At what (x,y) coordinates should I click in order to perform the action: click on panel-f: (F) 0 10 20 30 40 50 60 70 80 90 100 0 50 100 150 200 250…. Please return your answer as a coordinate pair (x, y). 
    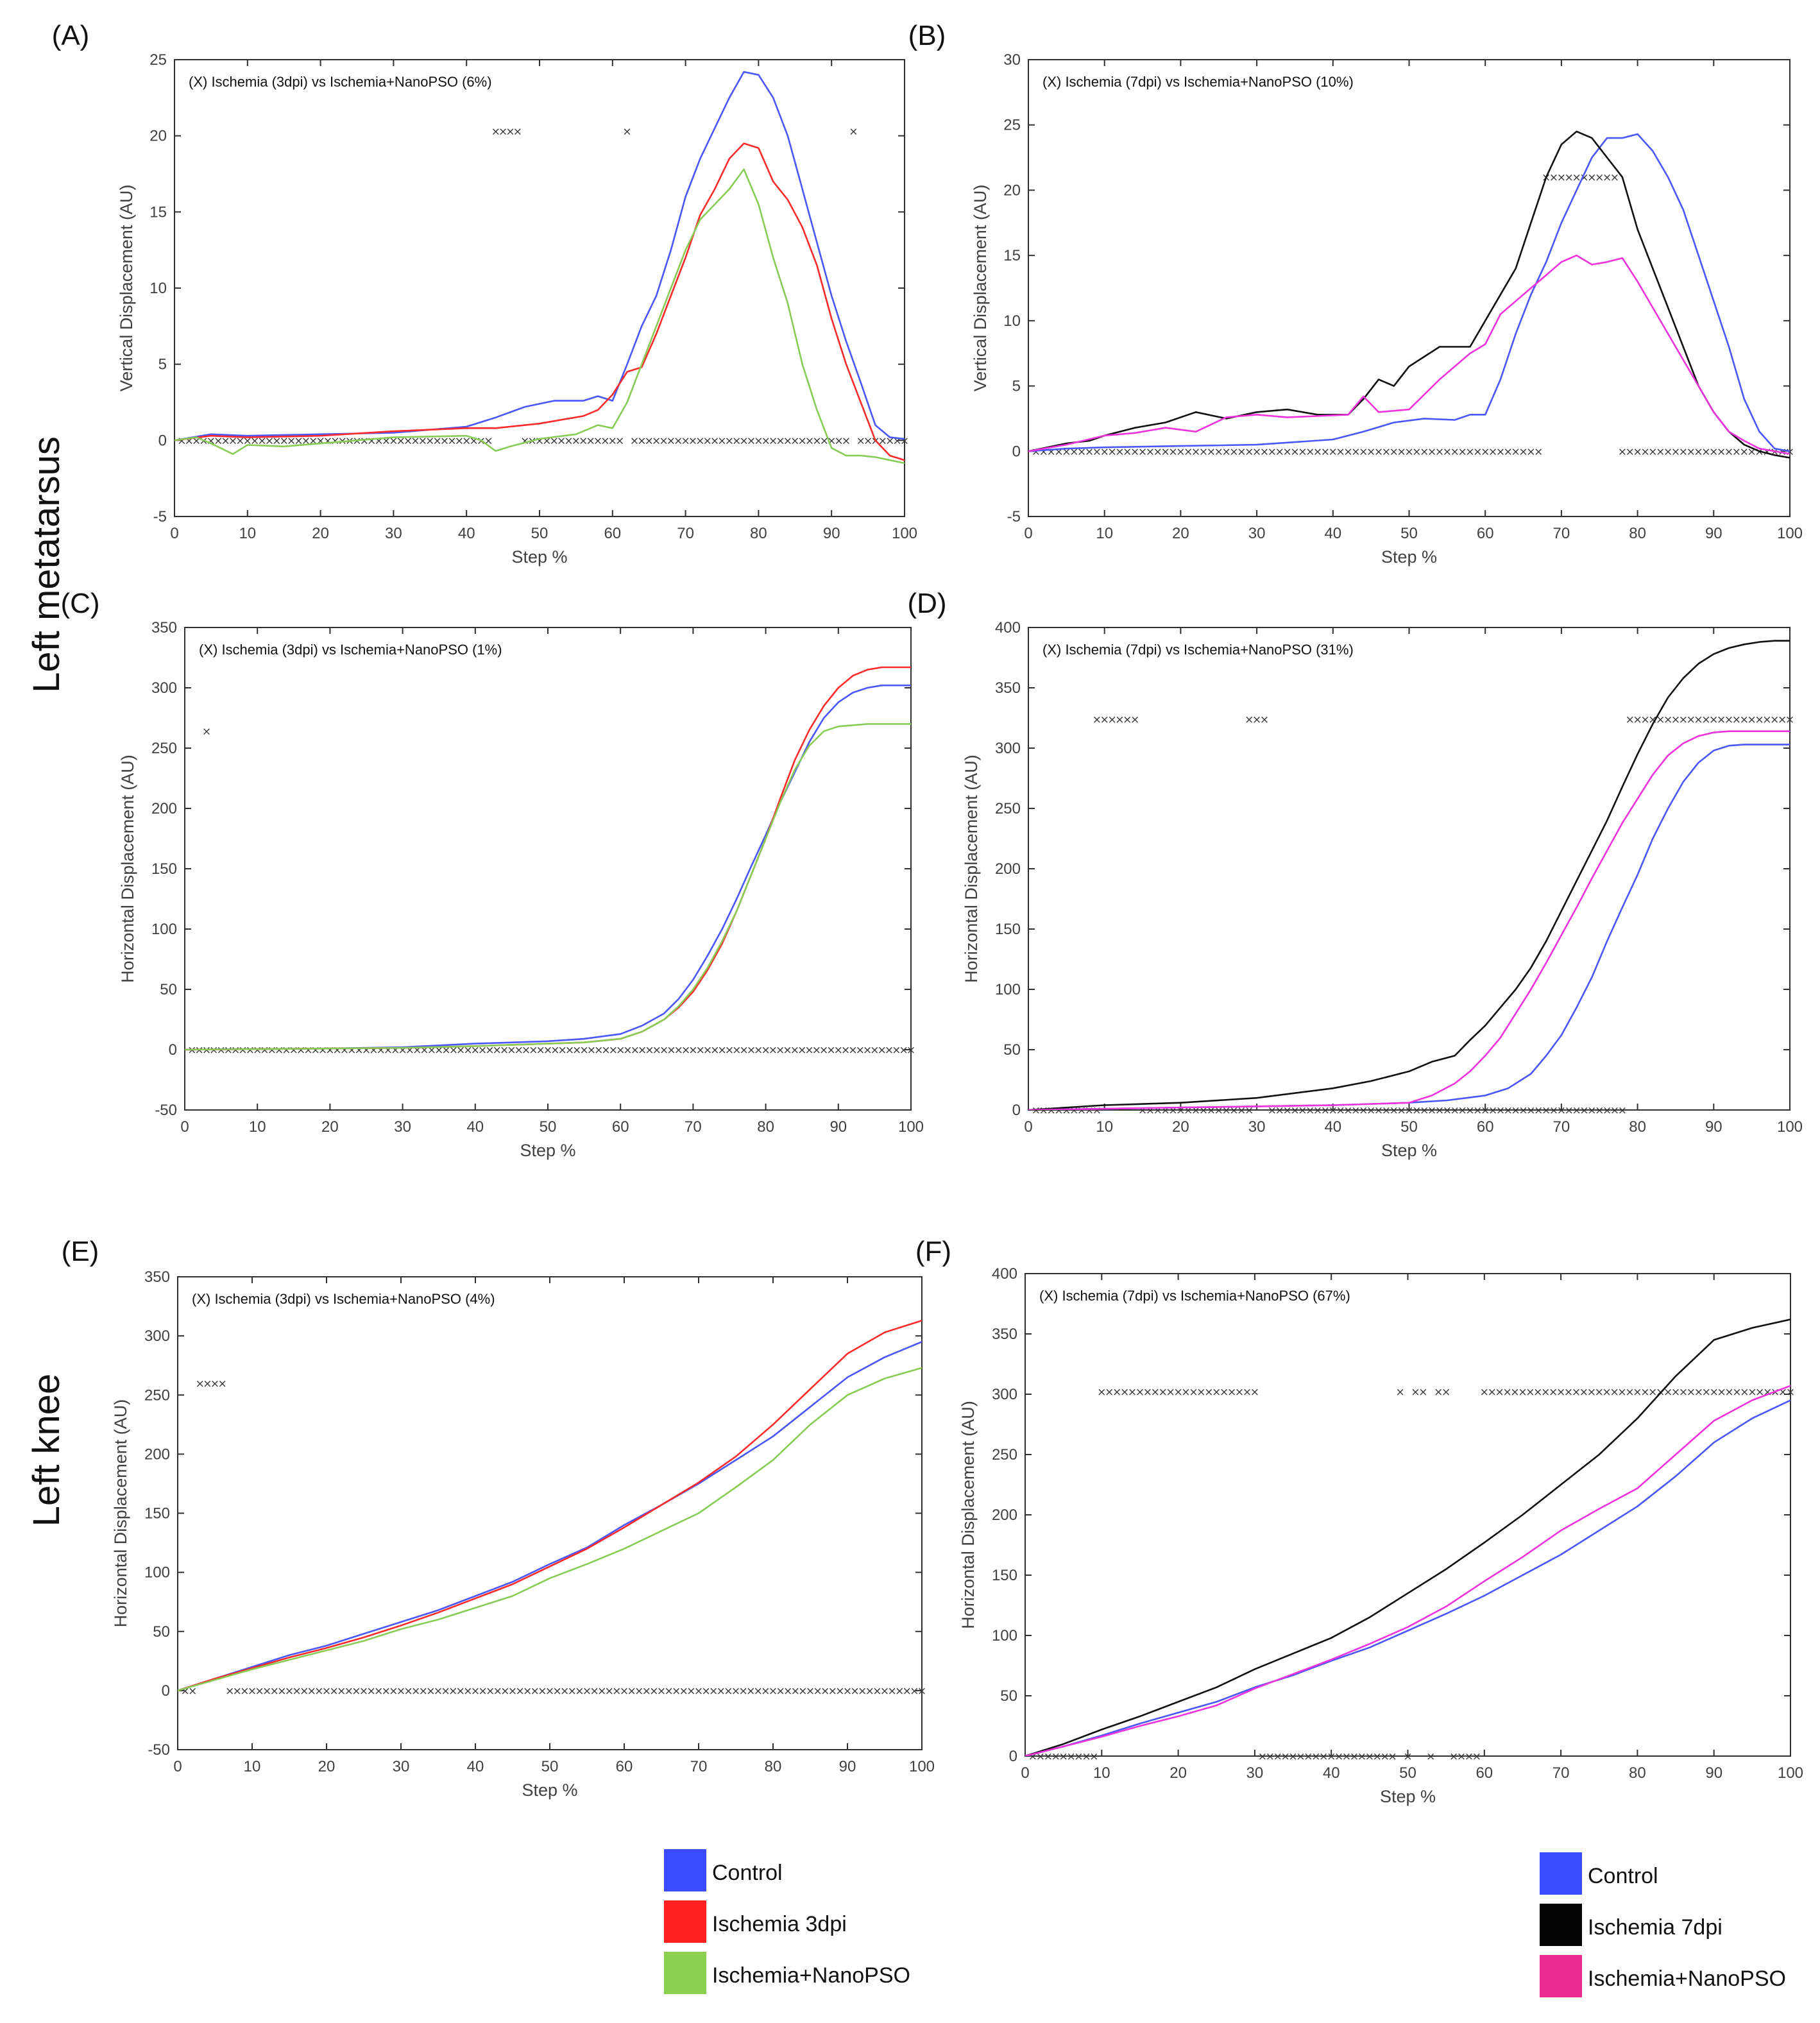
    Looking at the image, I should click on (1359, 1521).